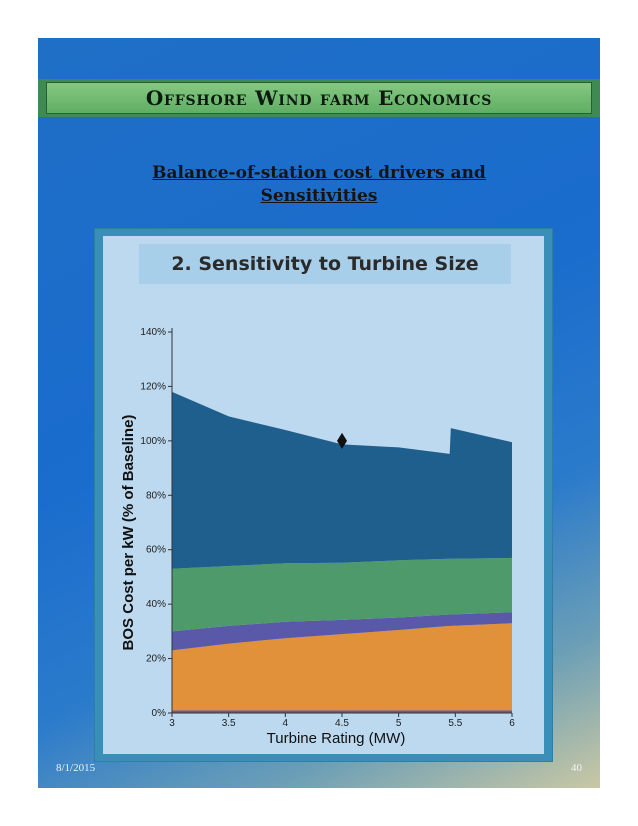 The height and width of the screenshot is (826, 638). I want to click on title-banner: Offshore Wind farm Economics, so click(319, 98).